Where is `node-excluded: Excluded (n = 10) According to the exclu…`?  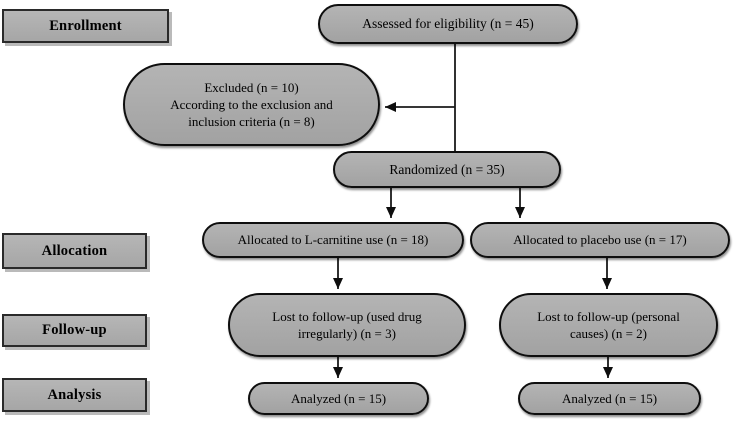 node-excluded: Excluded (n = 10) According to the exclu… is located at coordinates (251, 104).